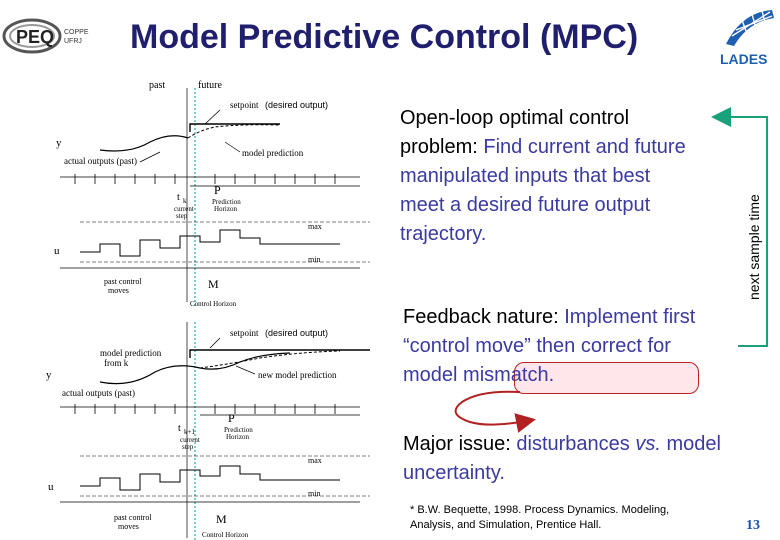  What do you see at coordinates (185, 201) in the screenshot?
I see `top-k-subscript: k` at bounding box center [185, 201].